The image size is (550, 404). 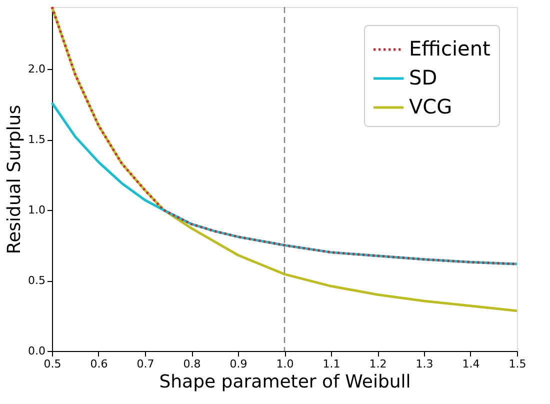 I want to click on x-tick-label: 1.5, so click(x=517, y=364).